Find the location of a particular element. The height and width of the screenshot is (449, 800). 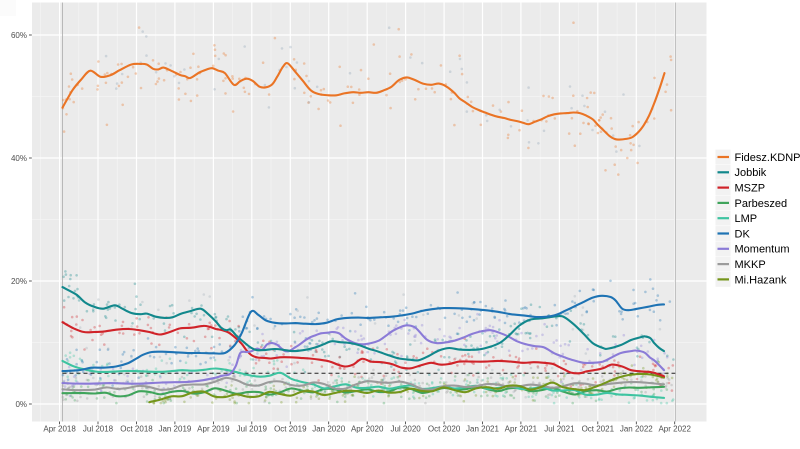

svg-text: Apr 2021 is located at coordinates (521, 429).